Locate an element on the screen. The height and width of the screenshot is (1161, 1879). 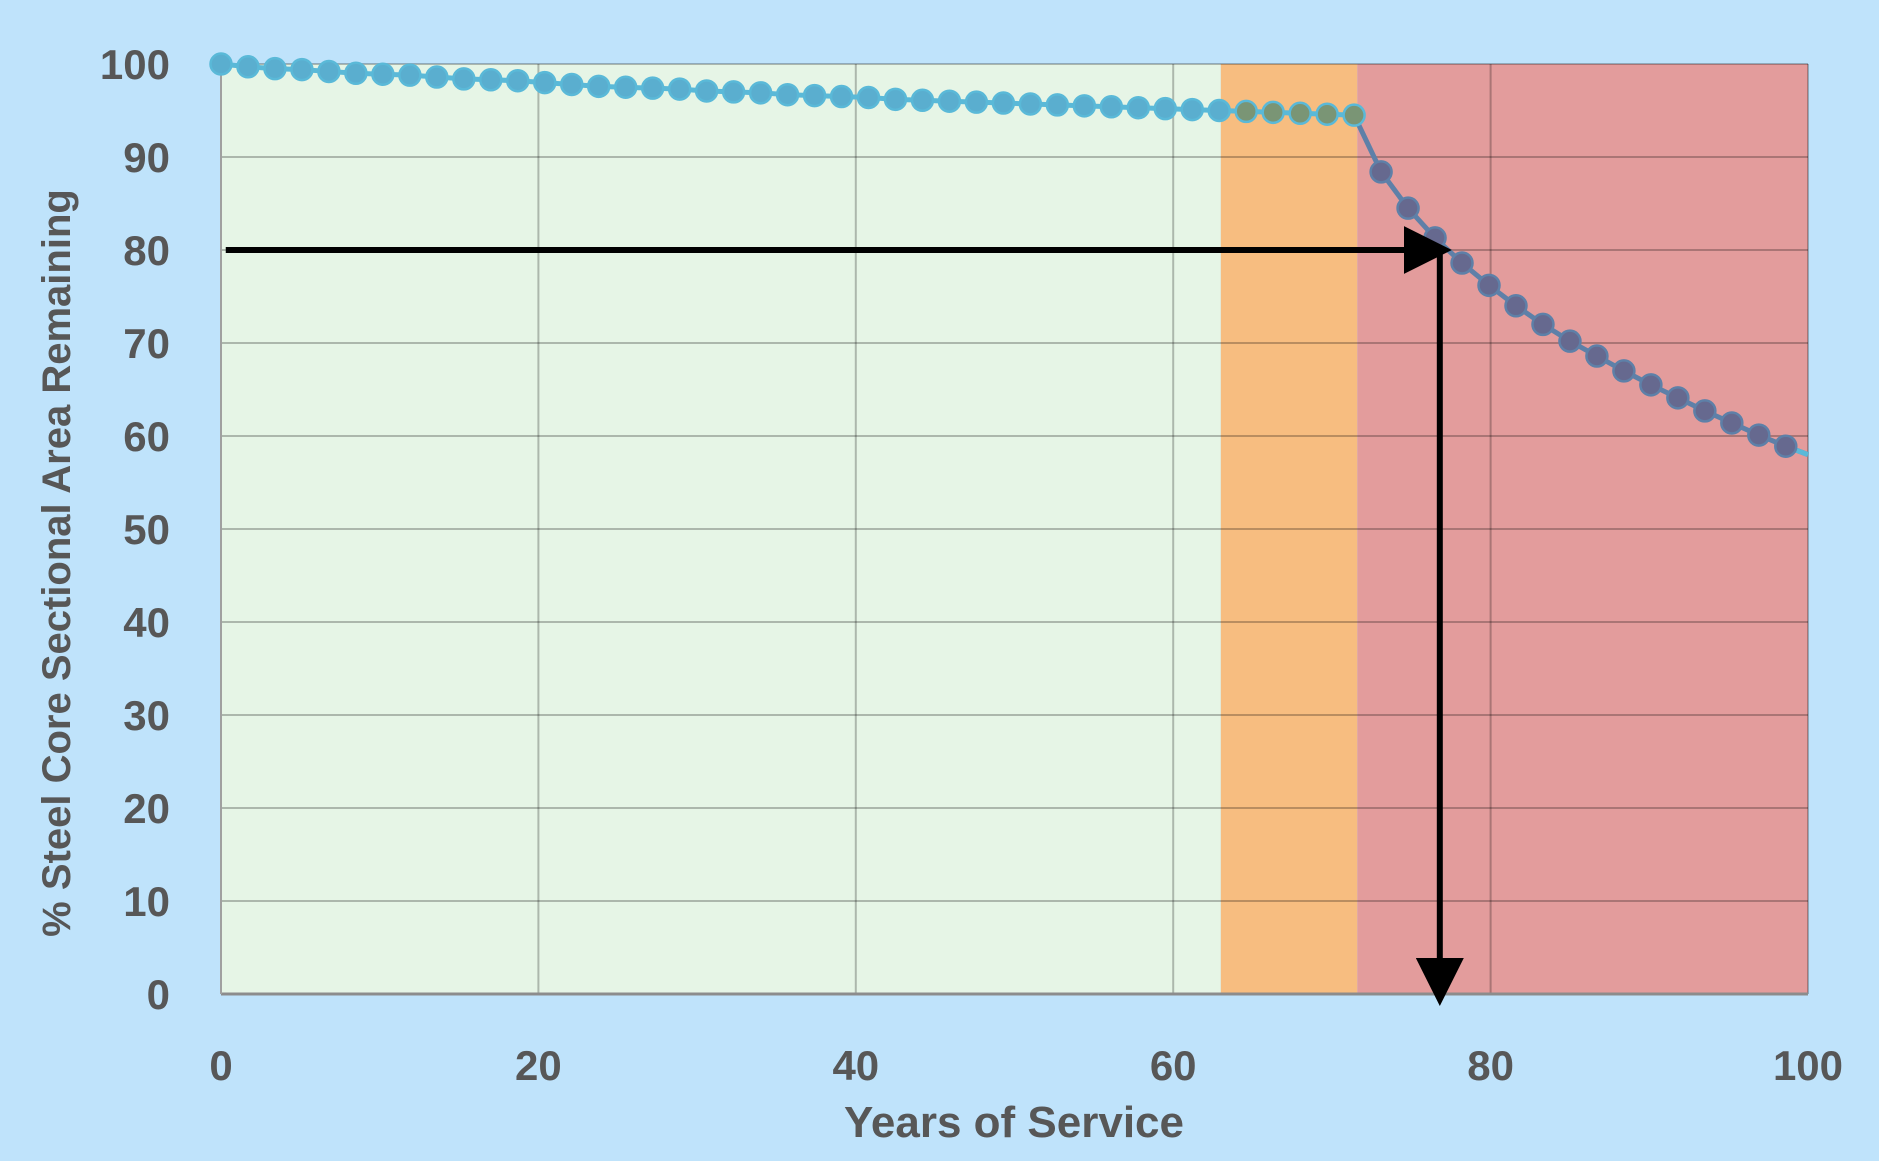
x-tick-label-0: 0 is located at coordinates (220, 1065).